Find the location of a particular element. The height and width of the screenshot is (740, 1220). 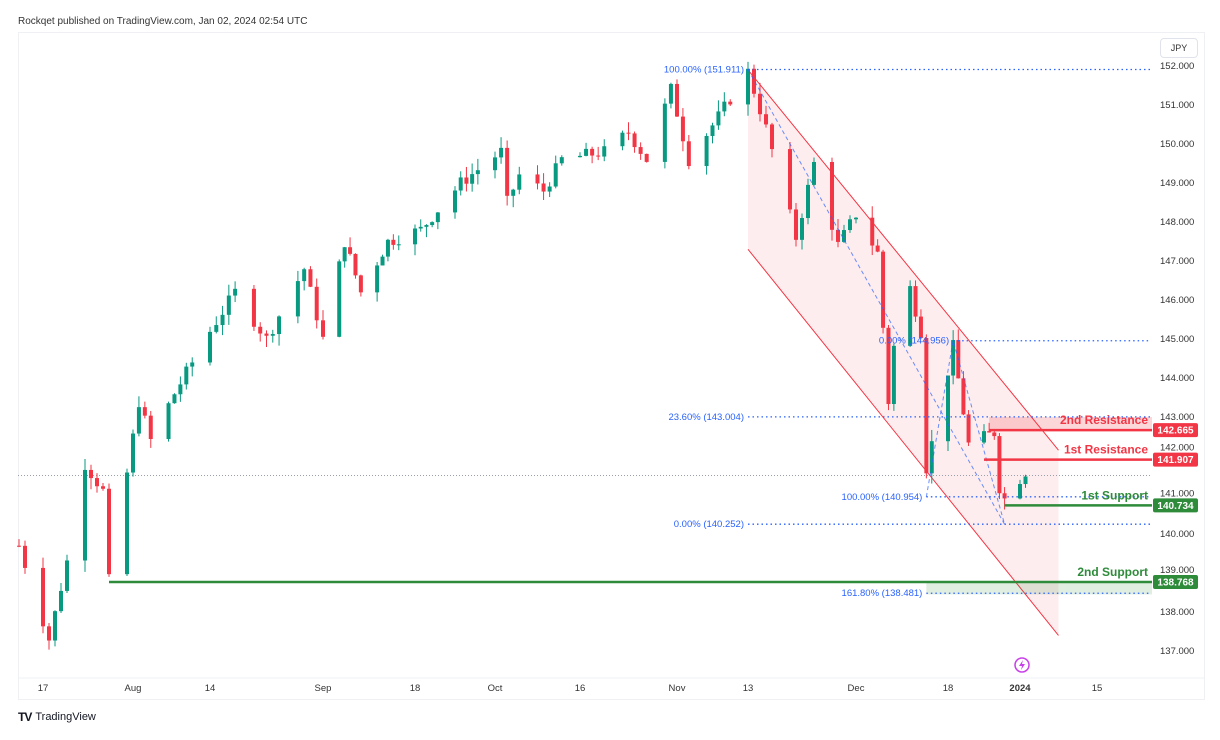

time-tick: 14 is located at coordinates (210, 688).